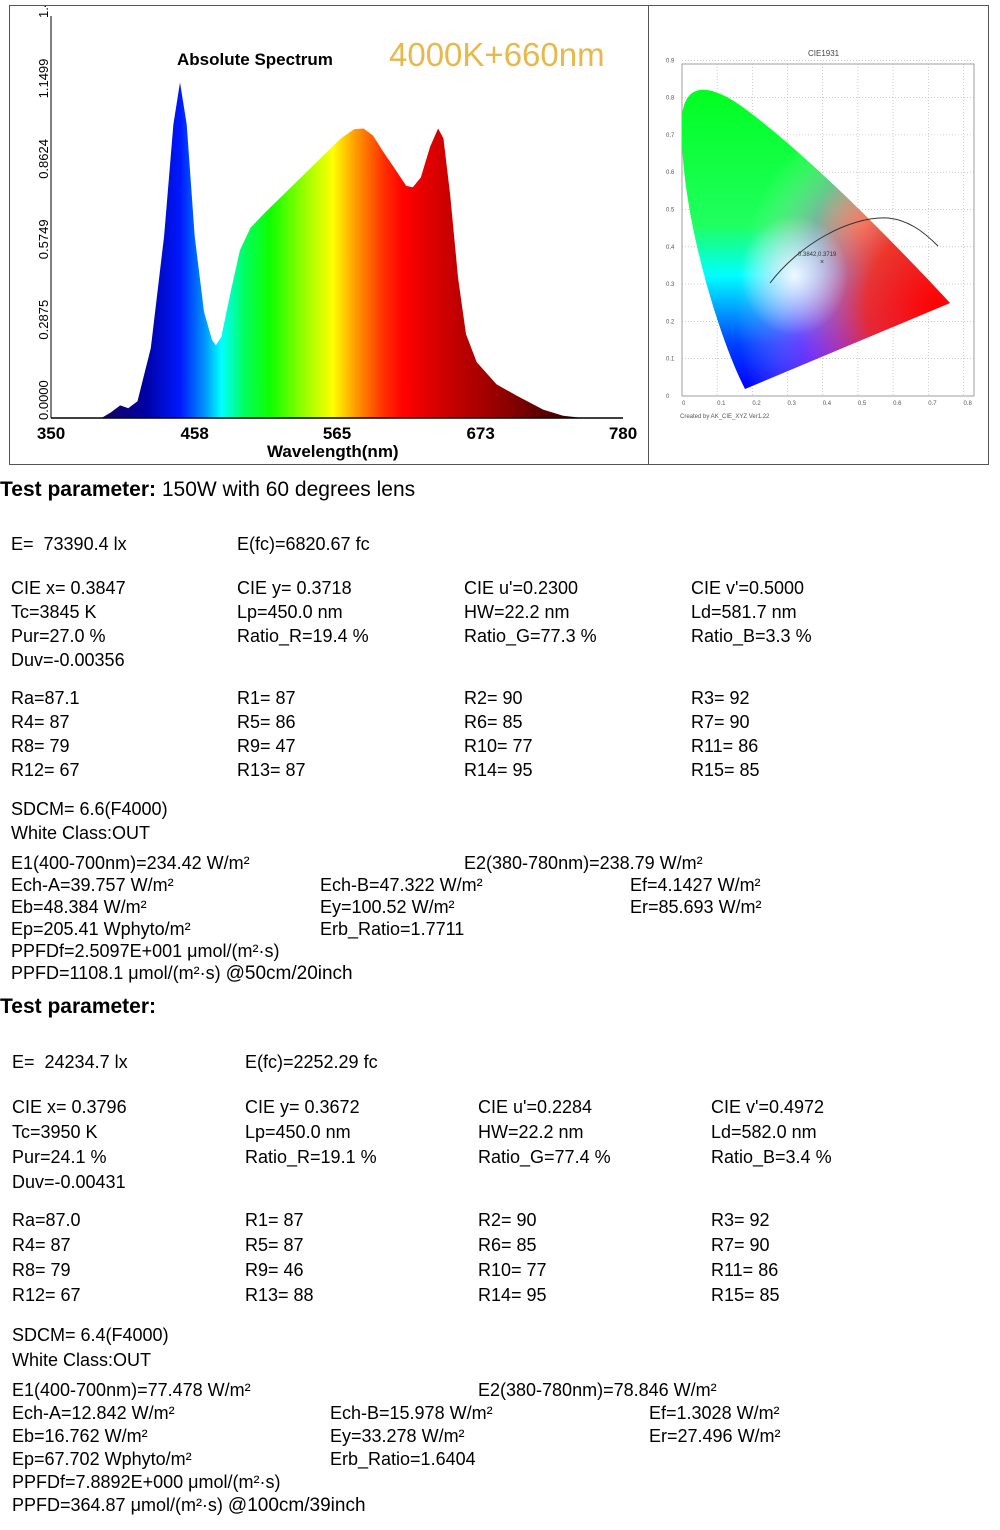 The width and height of the screenshot is (1000, 1530). Describe the element at coordinates (756, 404) in the screenshot. I see `cie-x-tick: 0.2` at that location.